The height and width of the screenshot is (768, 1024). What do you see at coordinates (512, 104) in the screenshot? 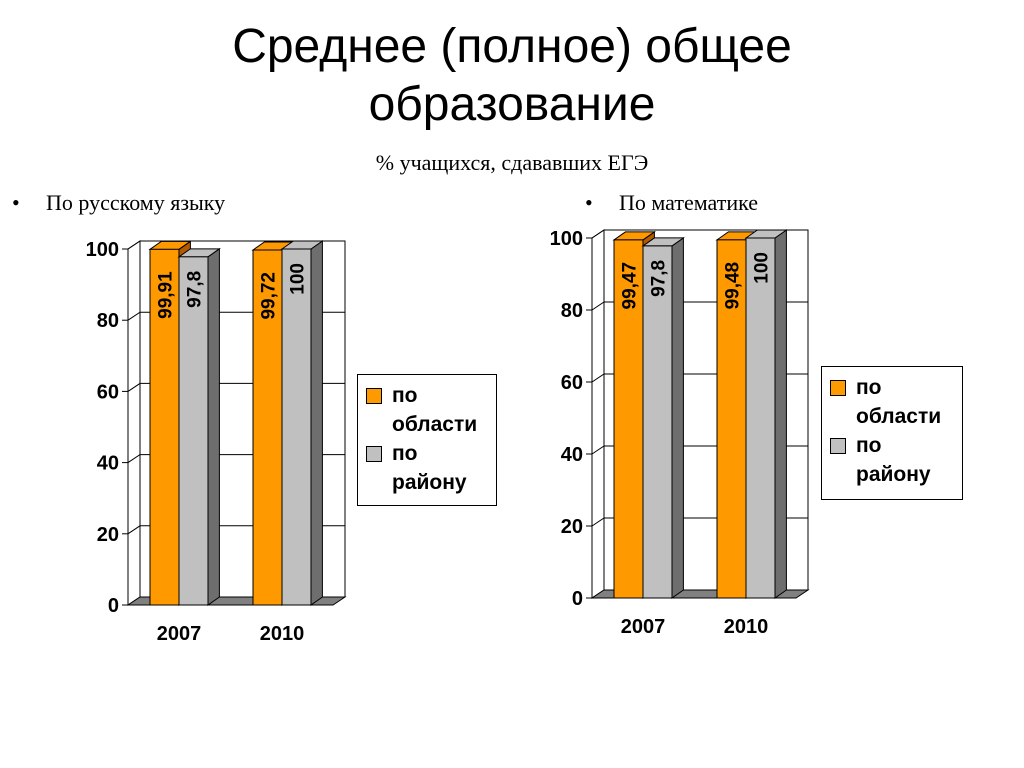
I see `slide-title-line-2: образование` at bounding box center [512, 104].